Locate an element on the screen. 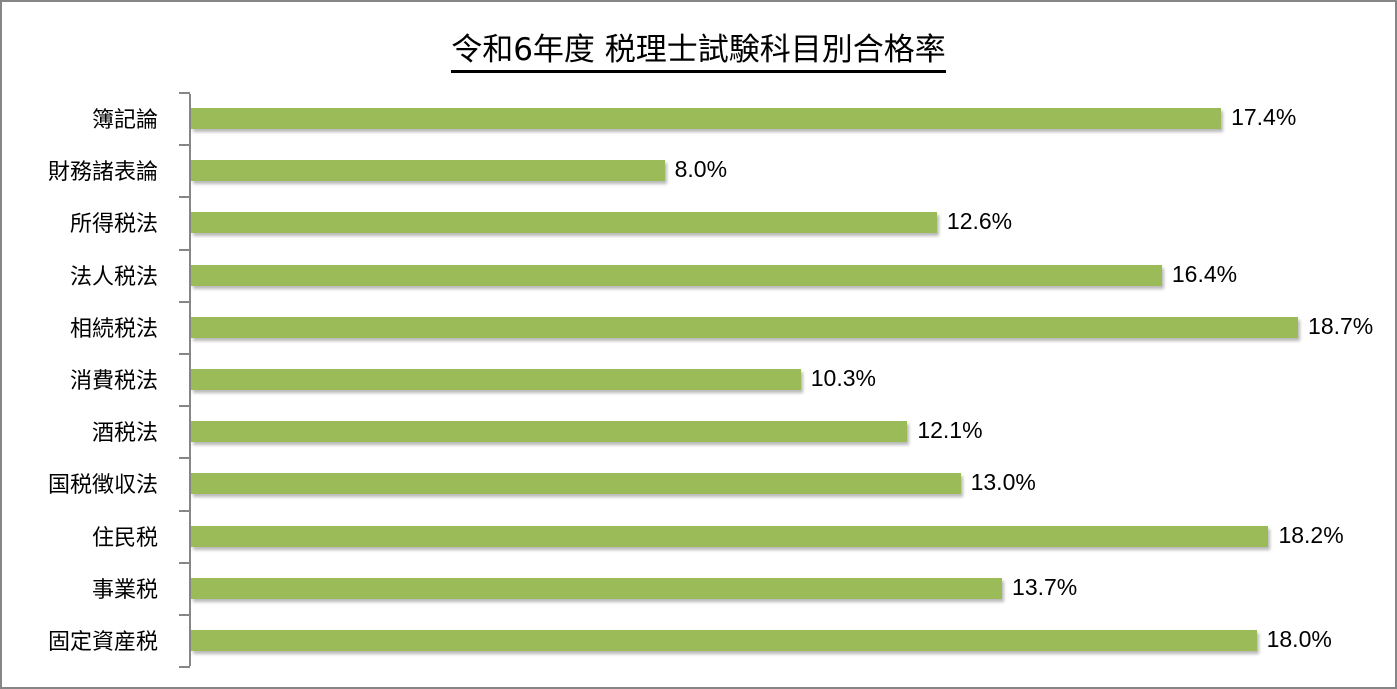 Image resolution: width=1397 pixels, height=689 pixels. category-label: 国税徴収法 is located at coordinates (102, 486).